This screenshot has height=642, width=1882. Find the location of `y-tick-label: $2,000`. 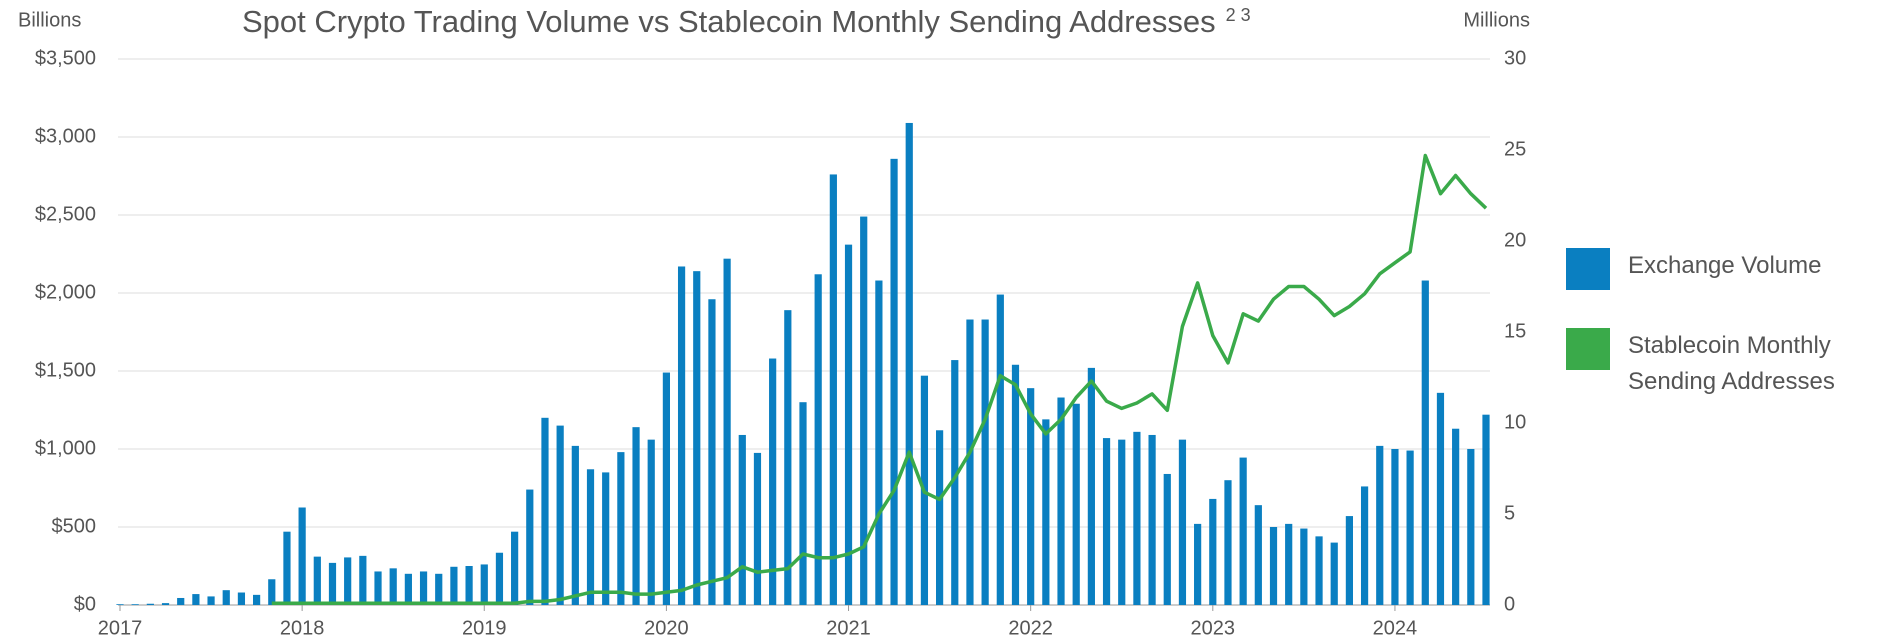

y-tick-label: $2,000 is located at coordinates (65, 292).